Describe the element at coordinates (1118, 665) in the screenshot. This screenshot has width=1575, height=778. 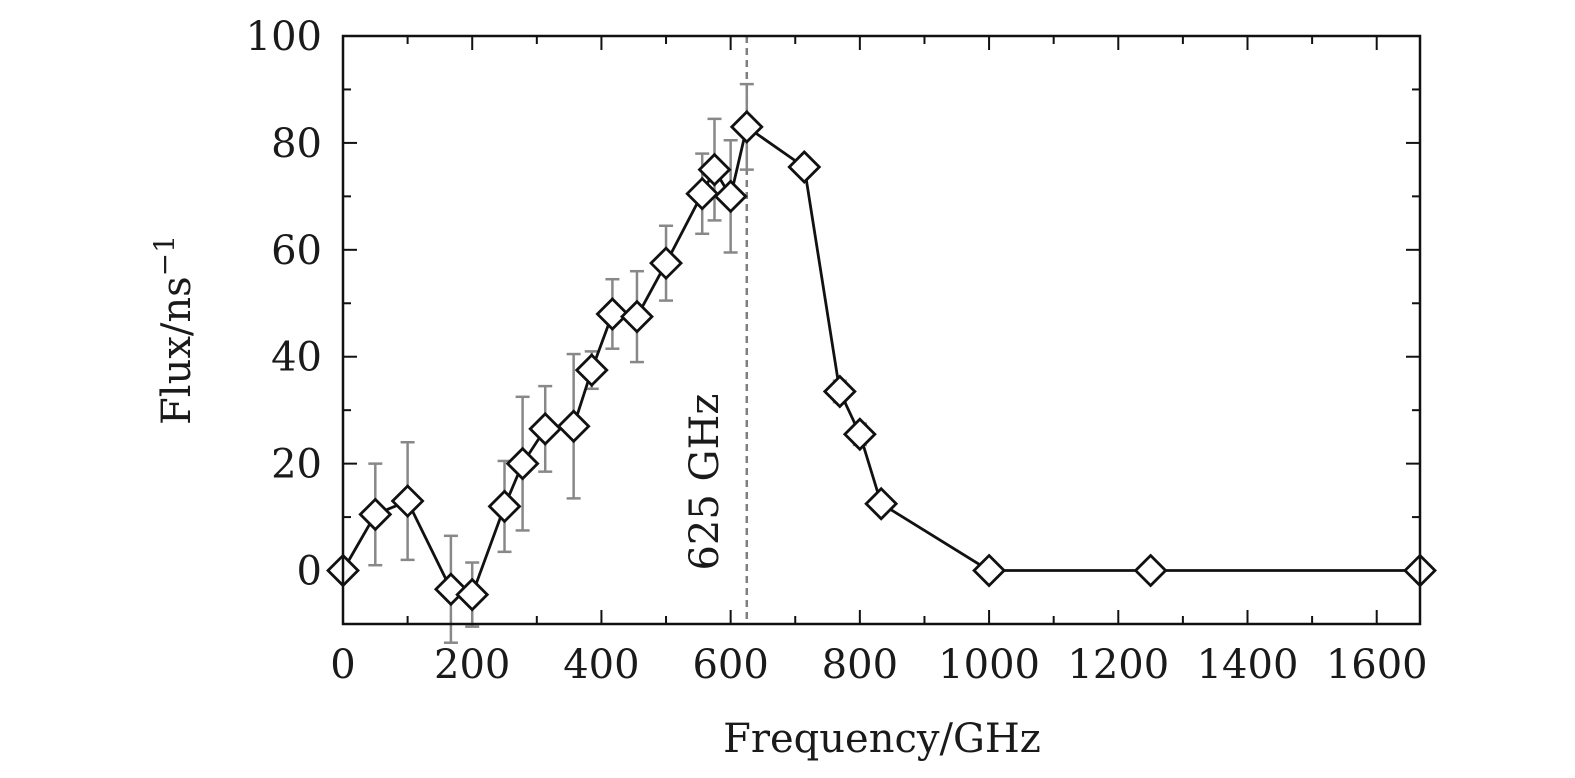
I see `x-tick-label: 1200` at that location.